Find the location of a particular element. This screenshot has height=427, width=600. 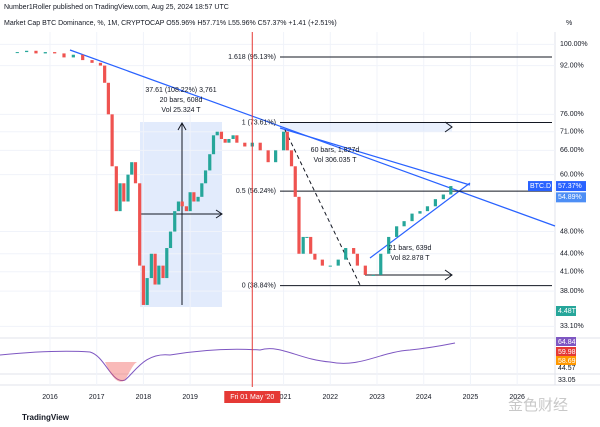

y-tick-label: 38.00% is located at coordinates (572, 291).